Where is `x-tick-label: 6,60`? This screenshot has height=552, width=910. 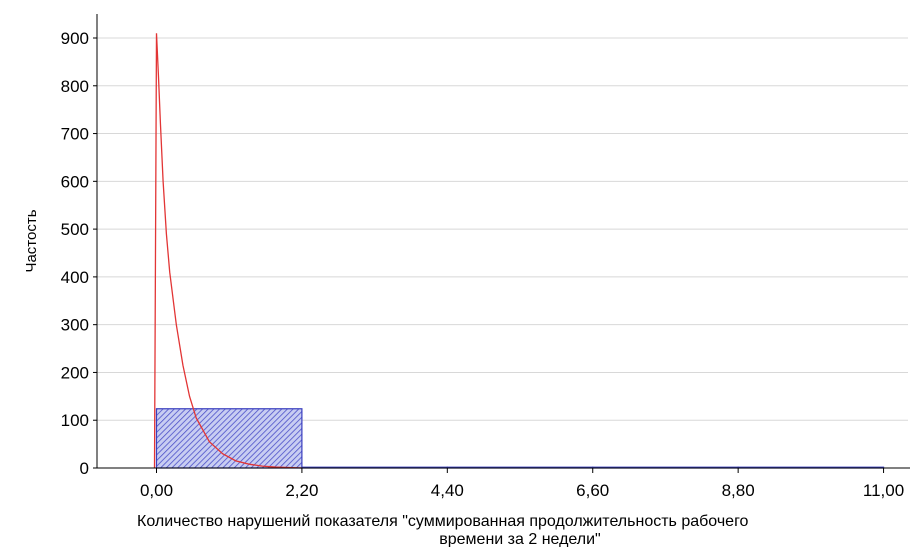
x-tick-label: 6,60 is located at coordinates (592, 490).